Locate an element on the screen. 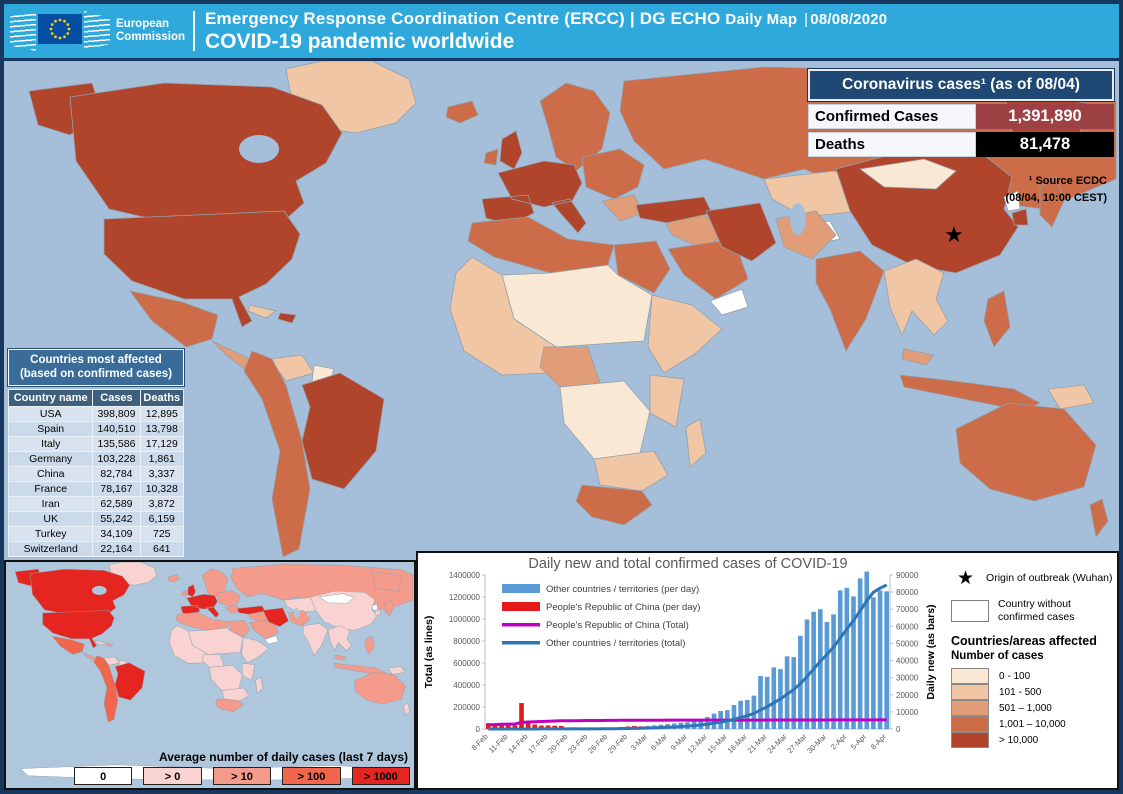  region-southam_west is located at coordinates (106, 689).